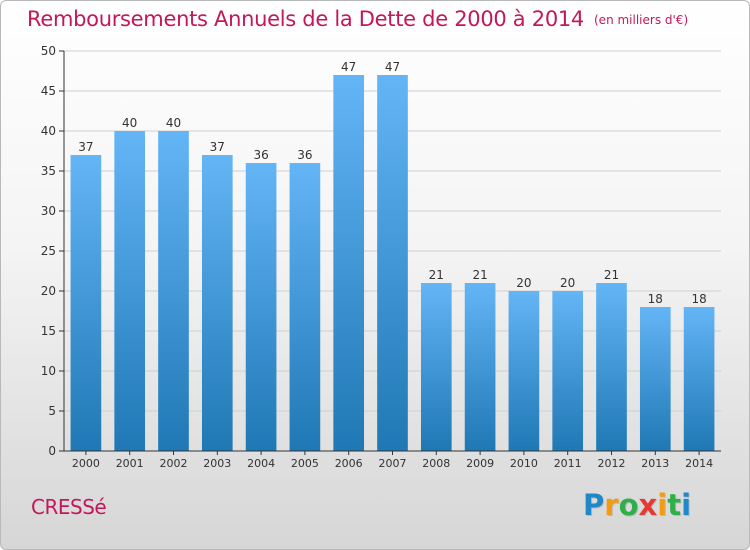 The image size is (750, 550). I want to click on y-tick-label: 45, so click(48, 91).